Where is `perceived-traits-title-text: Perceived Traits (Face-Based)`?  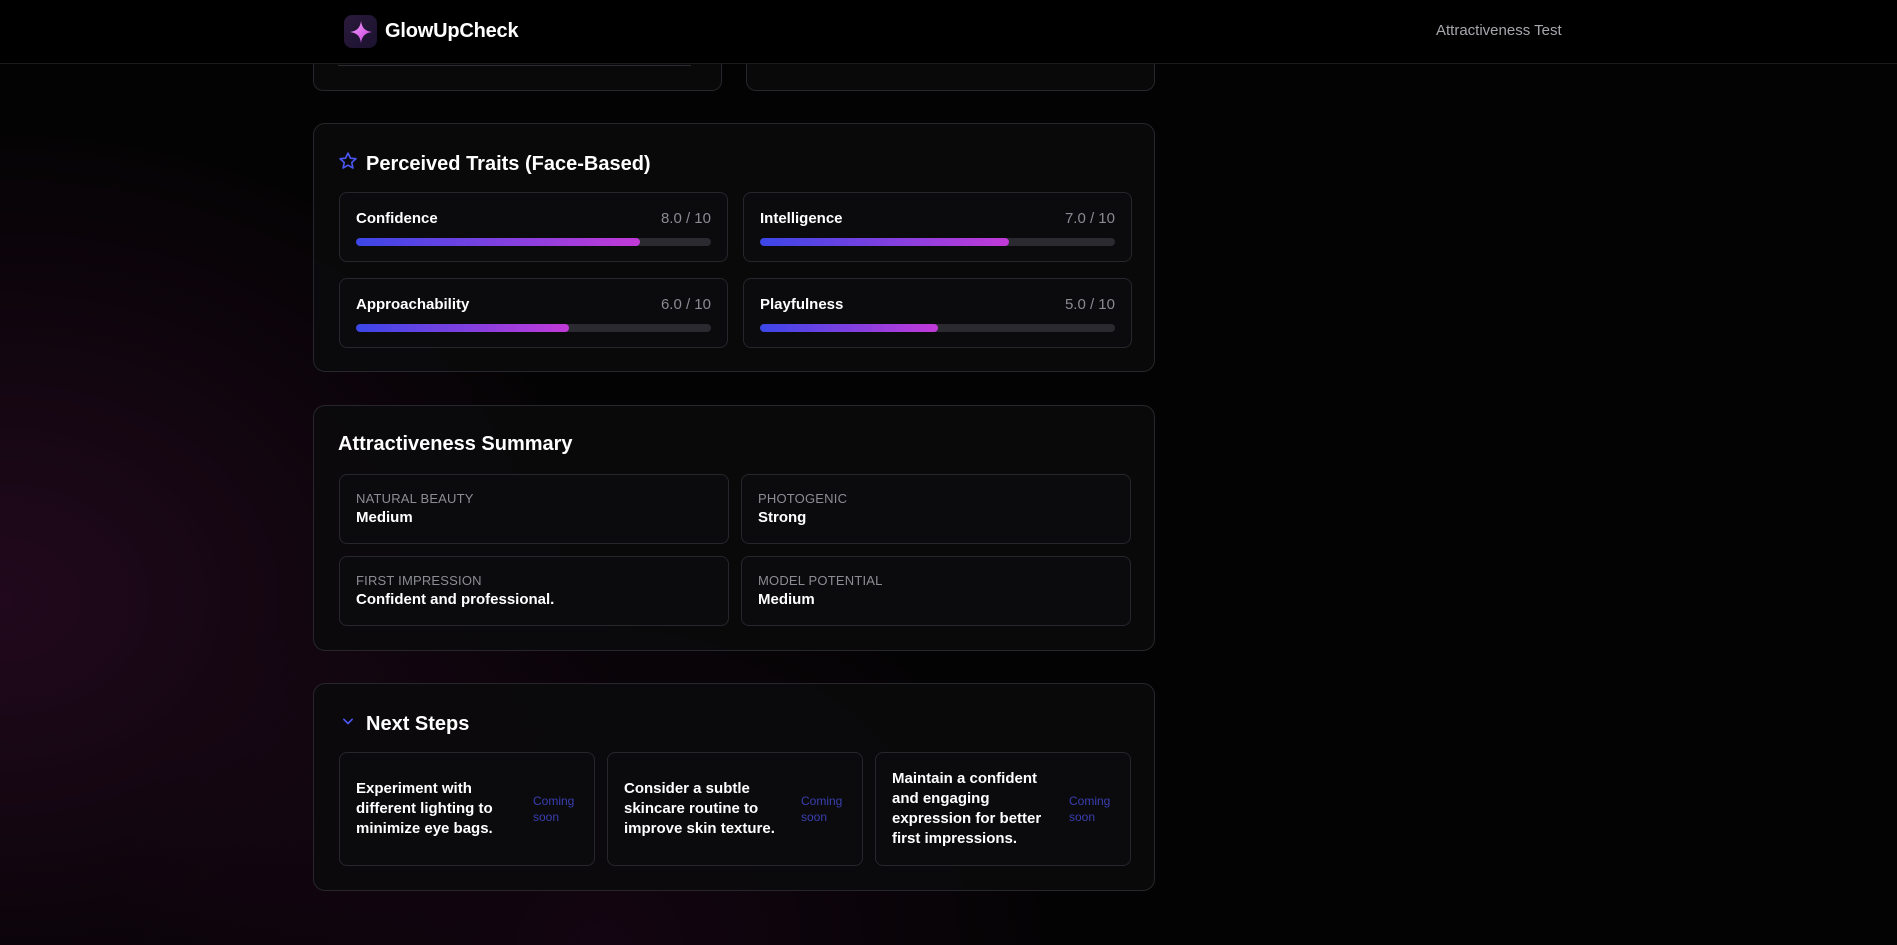 perceived-traits-title-text: Perceived Traits (Face-Based) is located at coordinates (508, 163).